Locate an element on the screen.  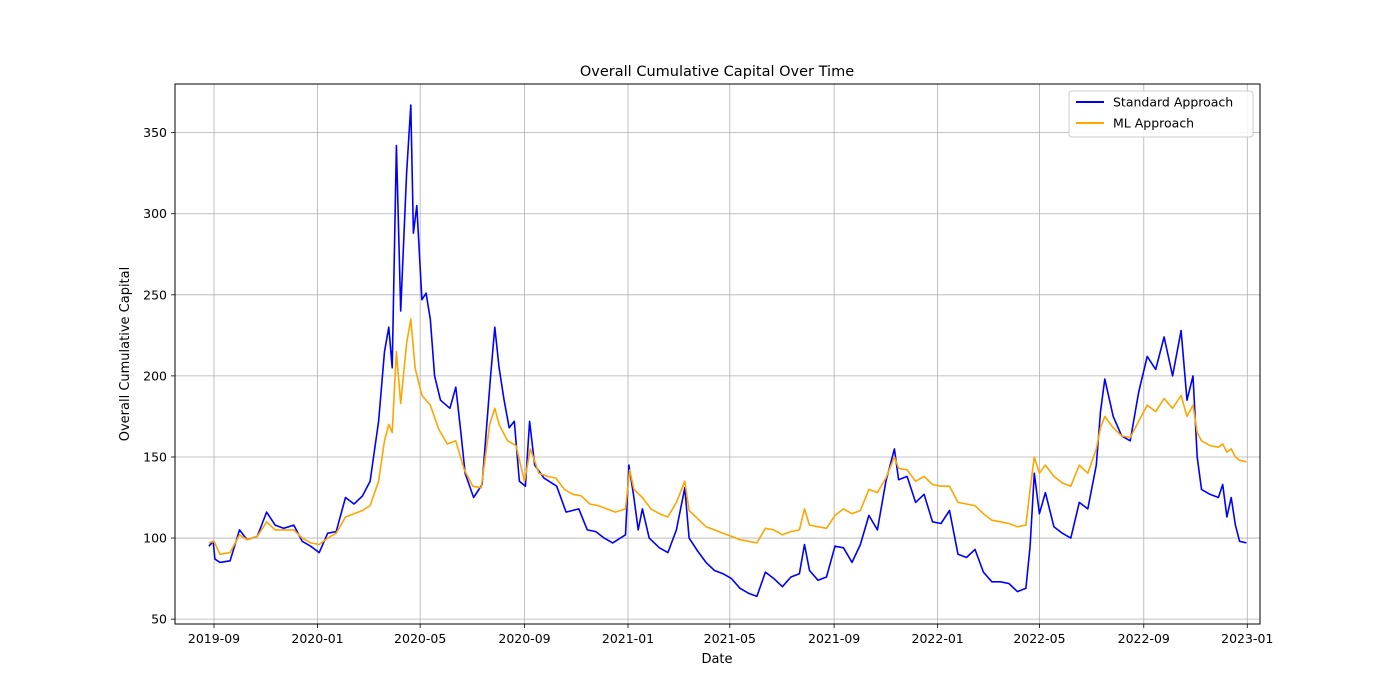
legend-box is located at coordinates (1161, 114).